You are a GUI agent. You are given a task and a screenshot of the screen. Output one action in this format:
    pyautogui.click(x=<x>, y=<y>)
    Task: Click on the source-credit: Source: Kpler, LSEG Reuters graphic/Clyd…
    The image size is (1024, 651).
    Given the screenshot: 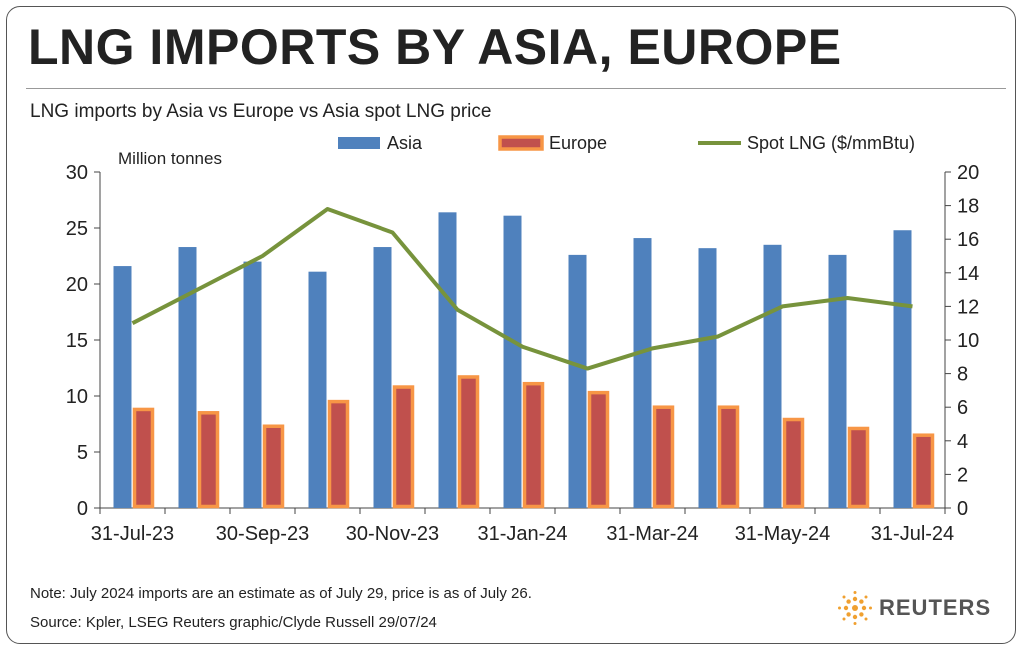 What is the action you would take?
    pyautogui.click(x=233, y=622)
    